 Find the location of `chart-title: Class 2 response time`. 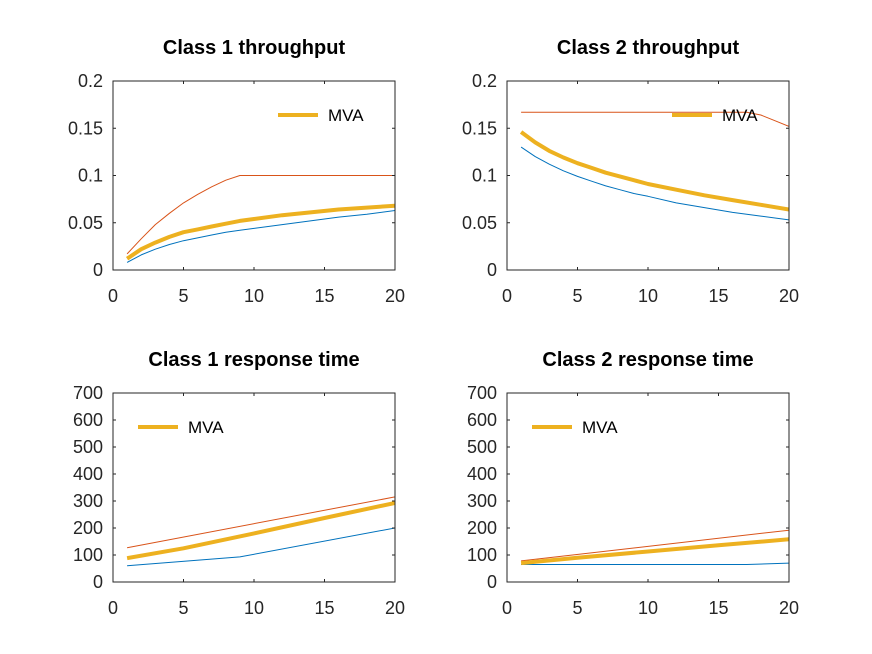

chart-title: Class 2 response time is located at coordinates (647, 360).